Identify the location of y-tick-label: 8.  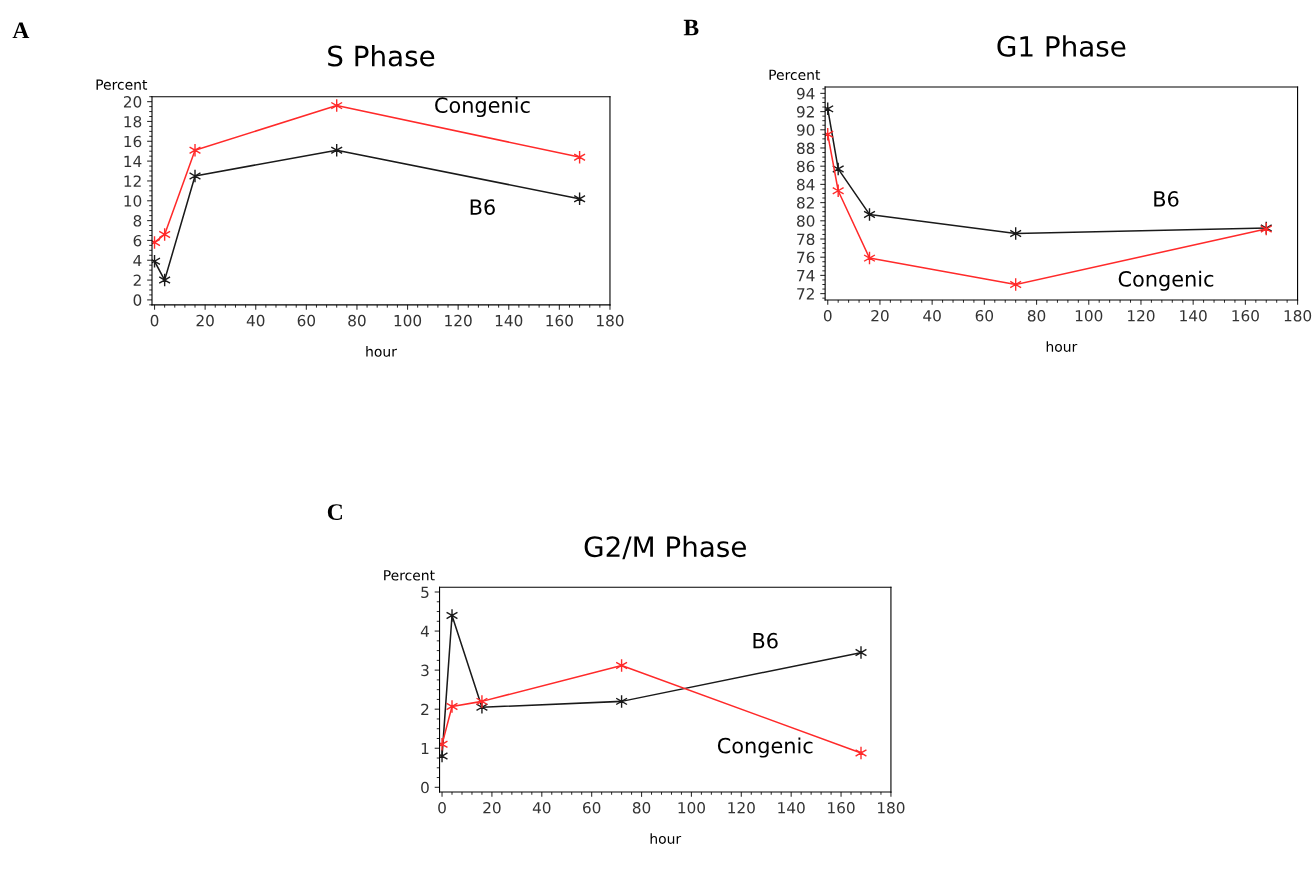
(137, 221).